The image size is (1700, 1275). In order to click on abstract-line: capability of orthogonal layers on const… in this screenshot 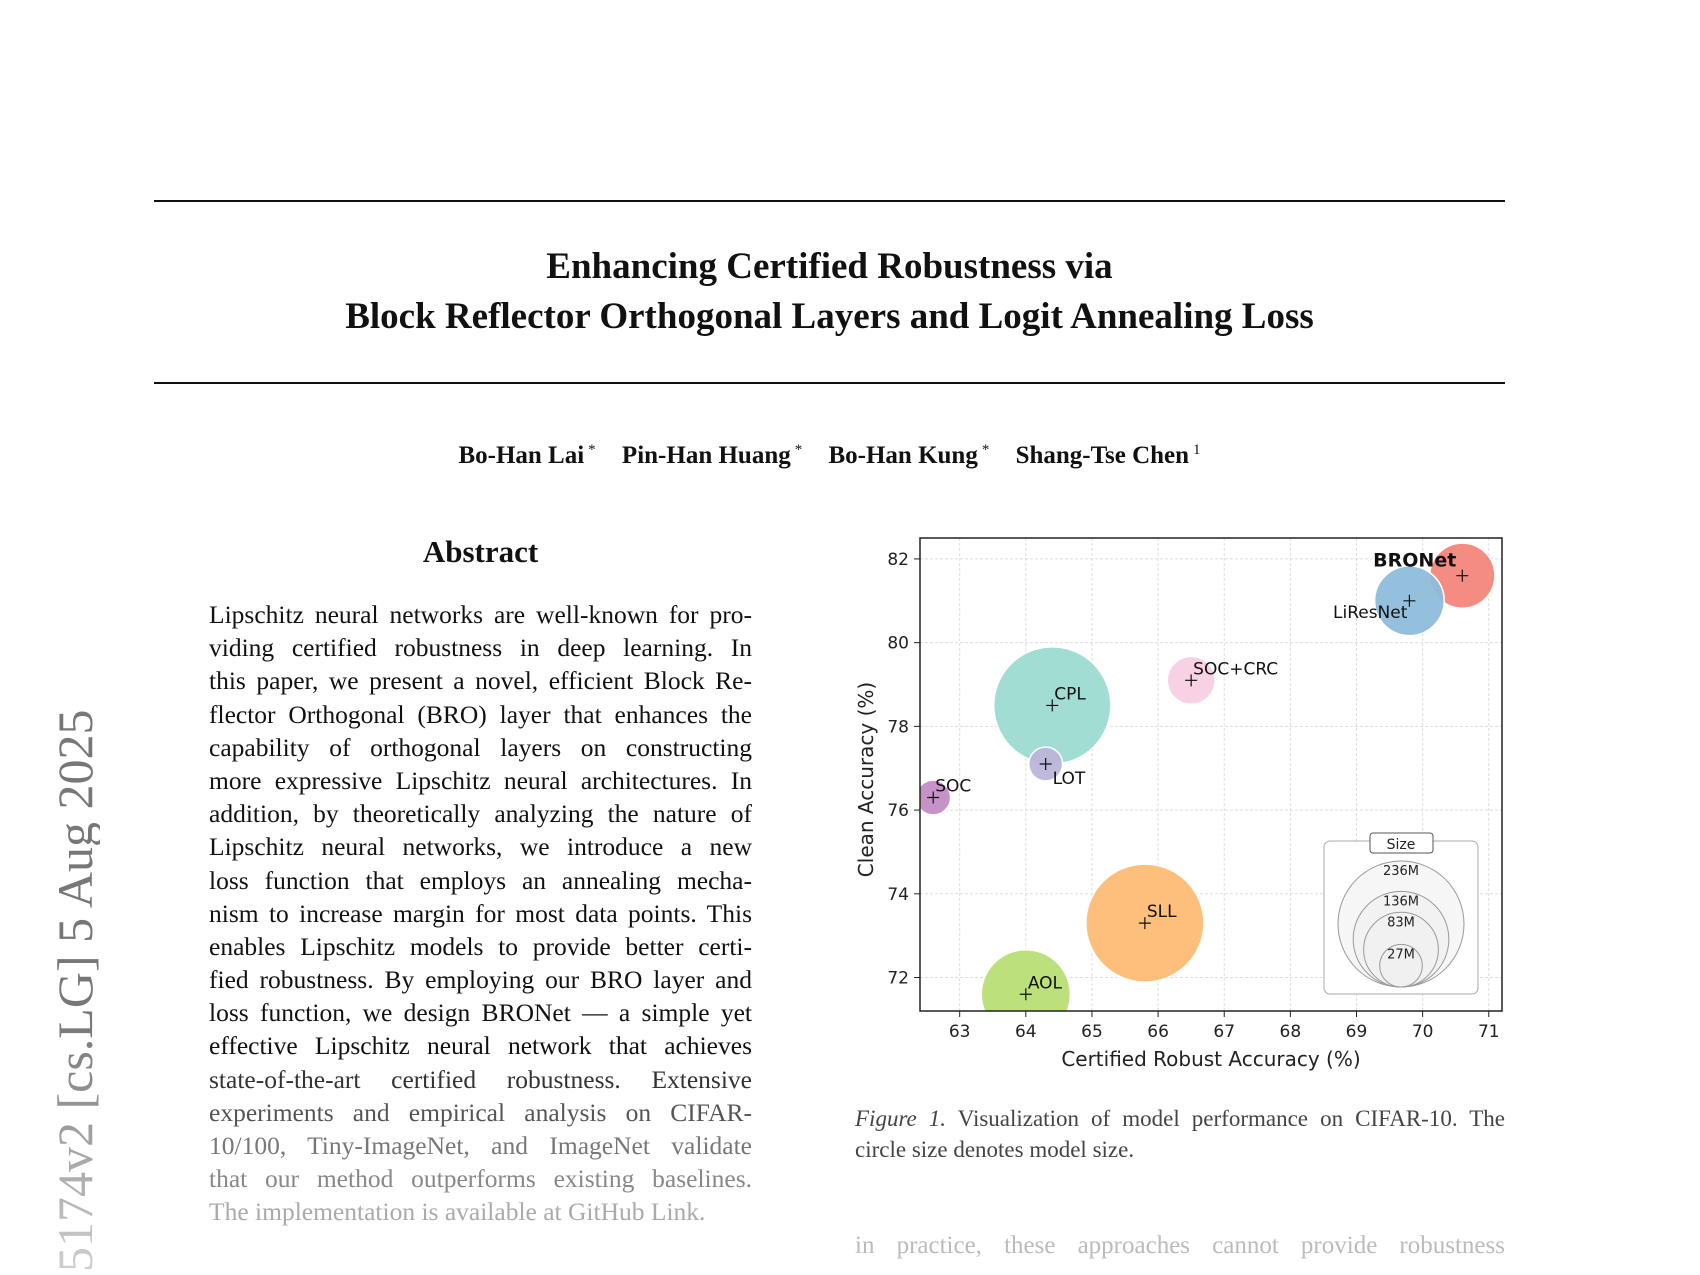, I will do `click(480, 747)`.